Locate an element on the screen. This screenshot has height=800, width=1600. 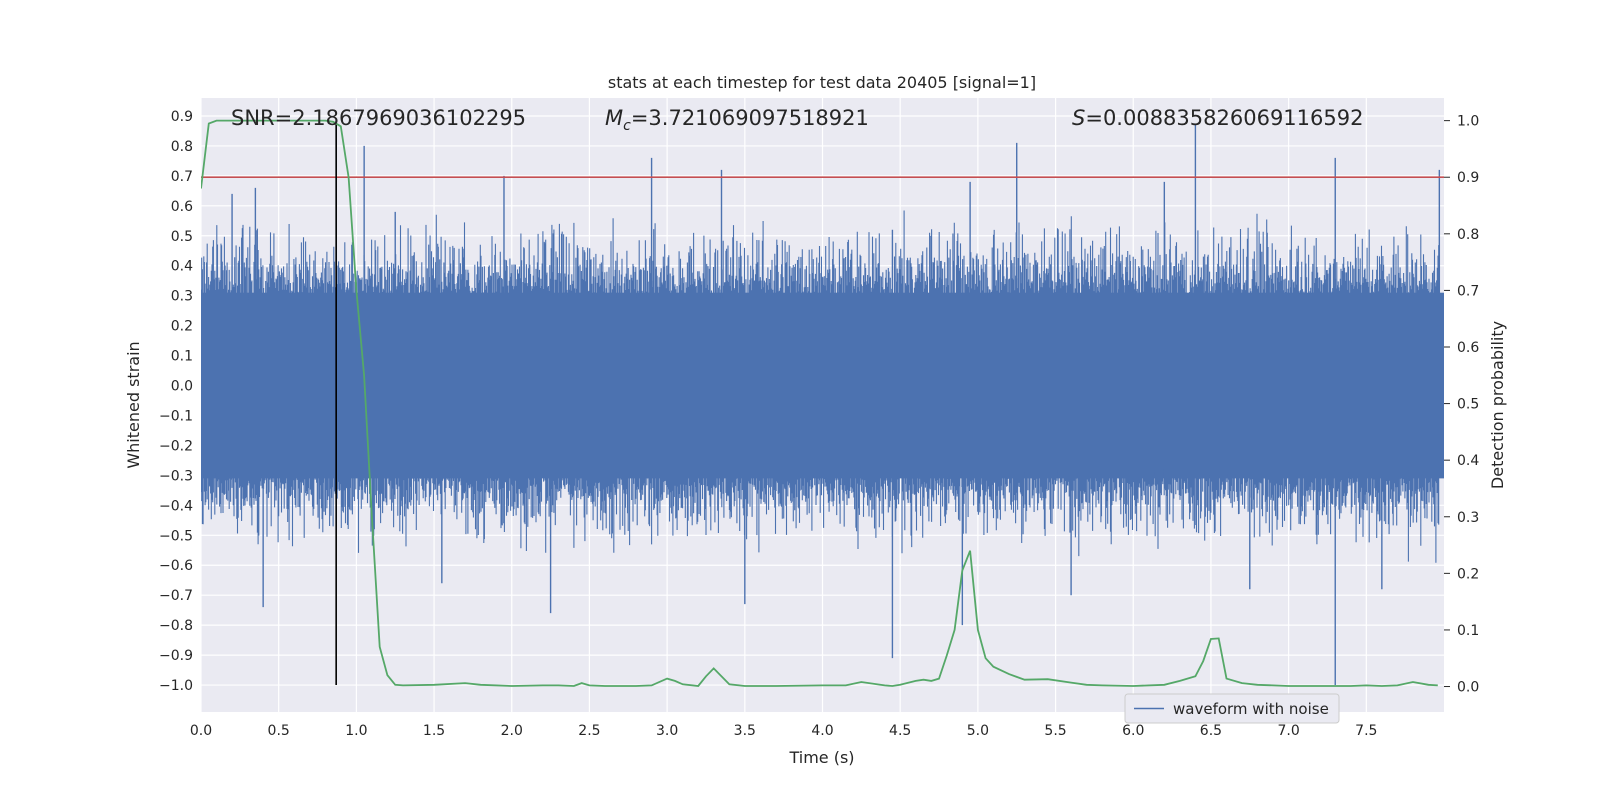
y-right-tick-label: 0.6 is located at coordinates (1468, 348).